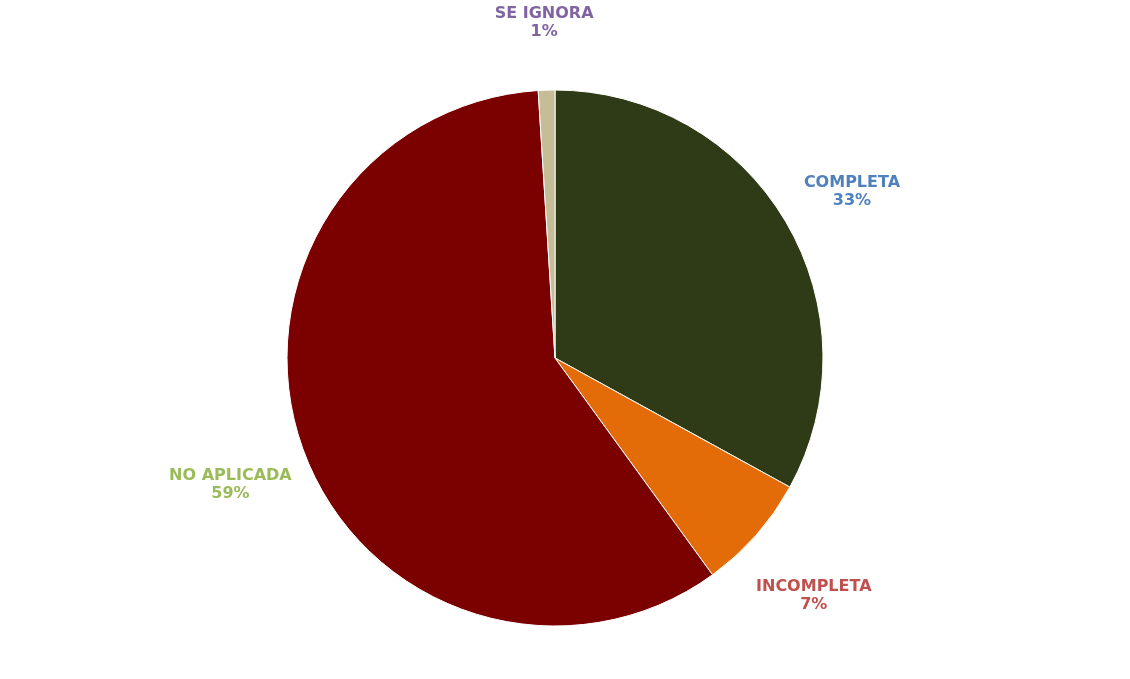 The height and width of the screenshot is (679, 1130). Describe the element at coordinates (814, 604) in the screenshot. I see `data-label: 7%` at that location.